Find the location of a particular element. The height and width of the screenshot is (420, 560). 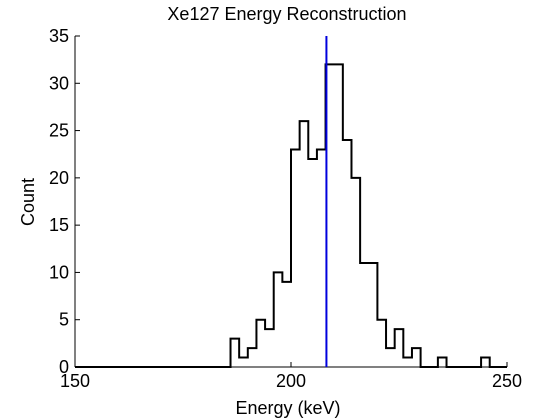

y-tick-label: 15 is located at coordinates (59, 225).